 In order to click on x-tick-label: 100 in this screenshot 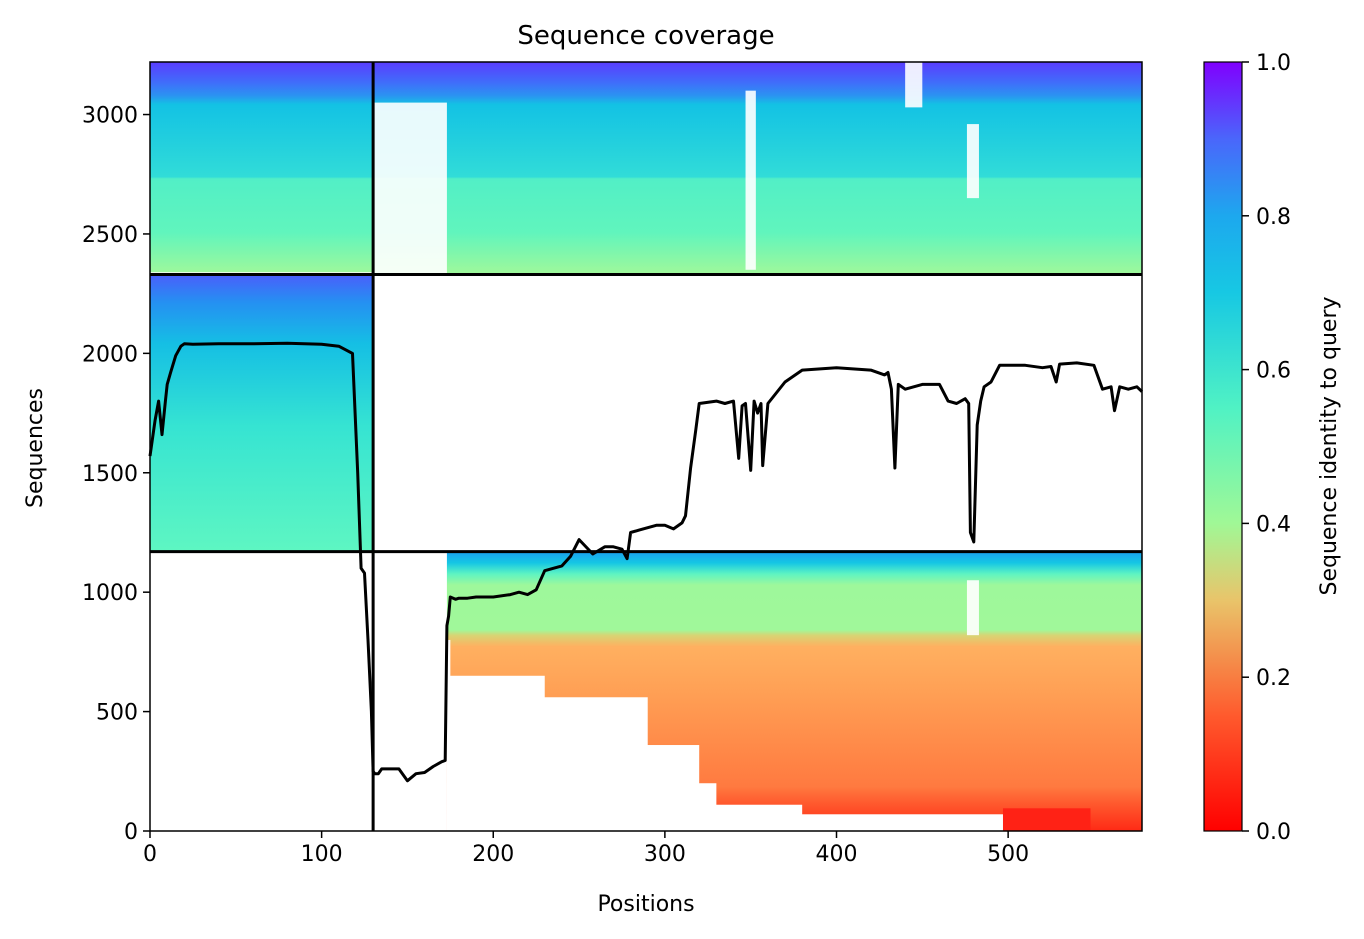, I will do `click(322, 854)`.